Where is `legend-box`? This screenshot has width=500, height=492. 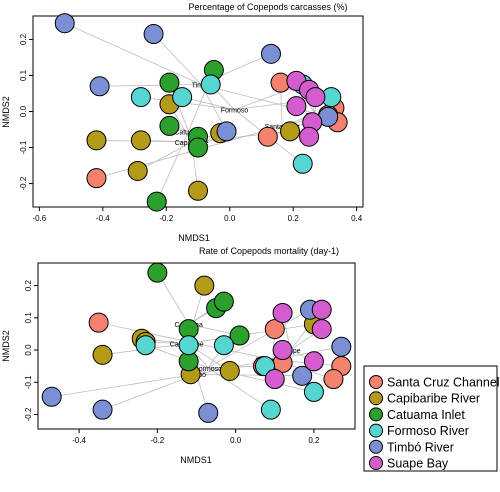
legend-box is located at coordinates (430, 418).